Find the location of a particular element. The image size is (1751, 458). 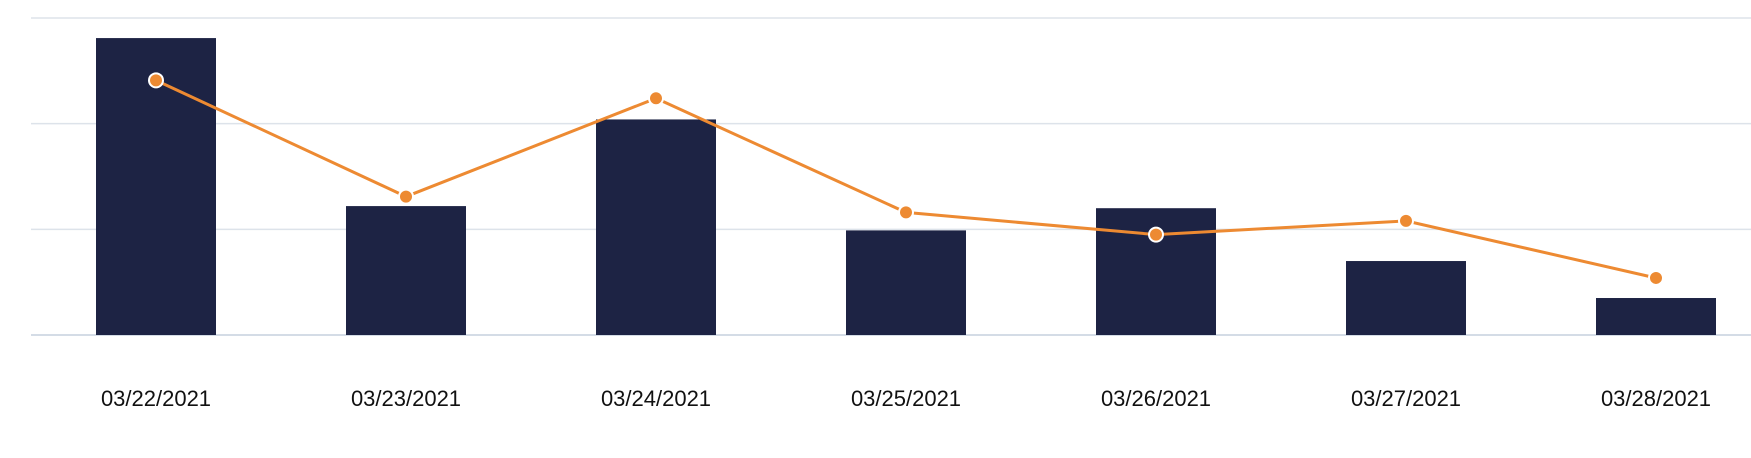

x-tick-label: 03/22/2021 is located at coordinates (156, 398).